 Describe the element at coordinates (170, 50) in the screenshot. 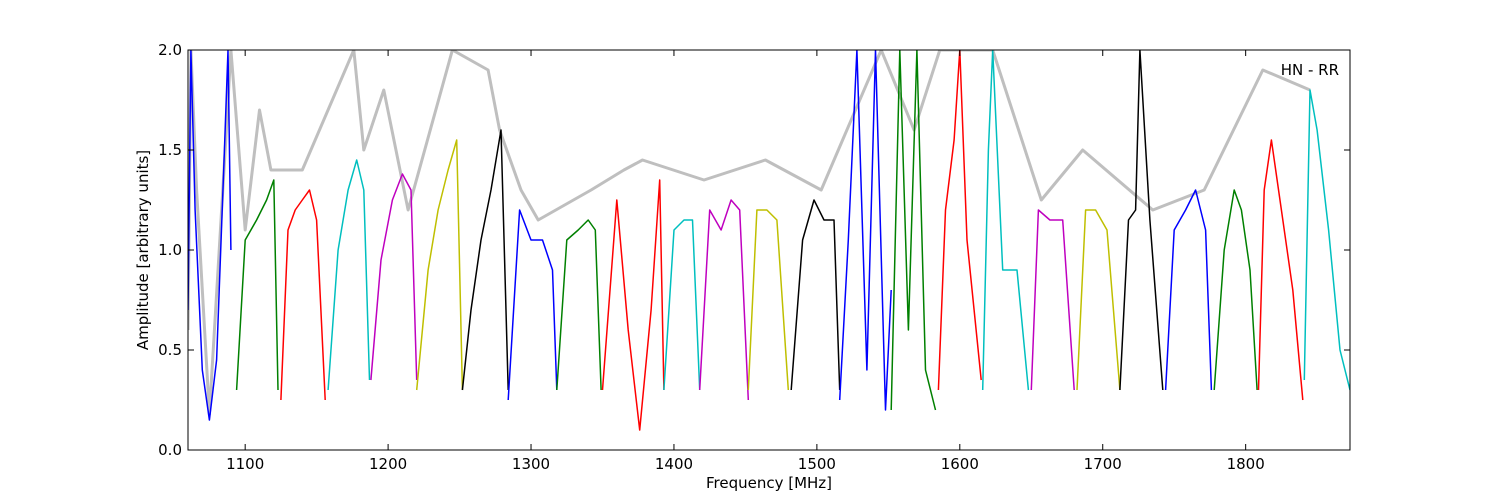

I see `y-tick-label: 2.0` at that location.